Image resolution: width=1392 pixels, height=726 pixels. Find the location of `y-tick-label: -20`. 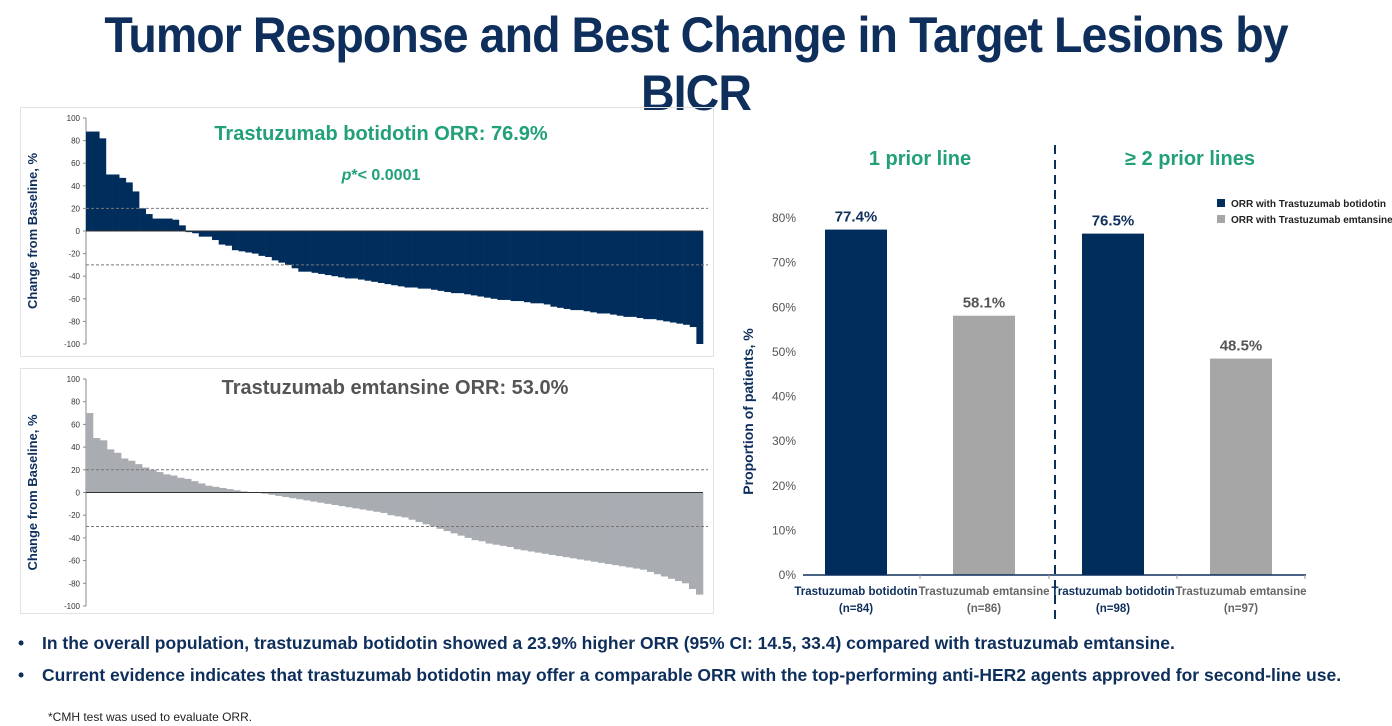

y-tick-label: -20 is located at coordinates (74, 515).